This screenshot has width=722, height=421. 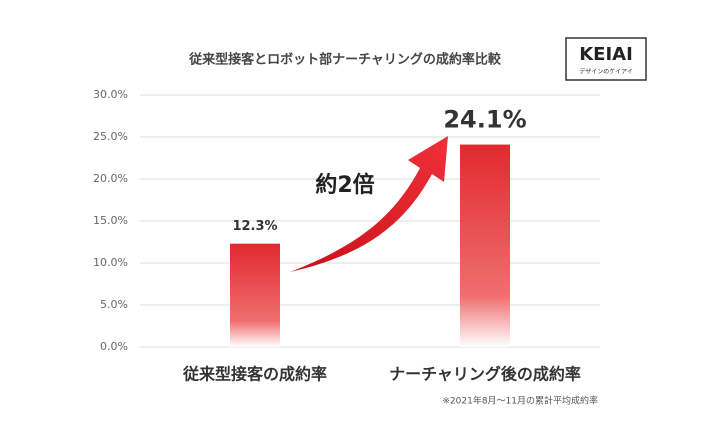 What do you see at coordinates (484, 120) in the screenshot?
I see `value-label: 24.1%` at bounding box center [484, 120].